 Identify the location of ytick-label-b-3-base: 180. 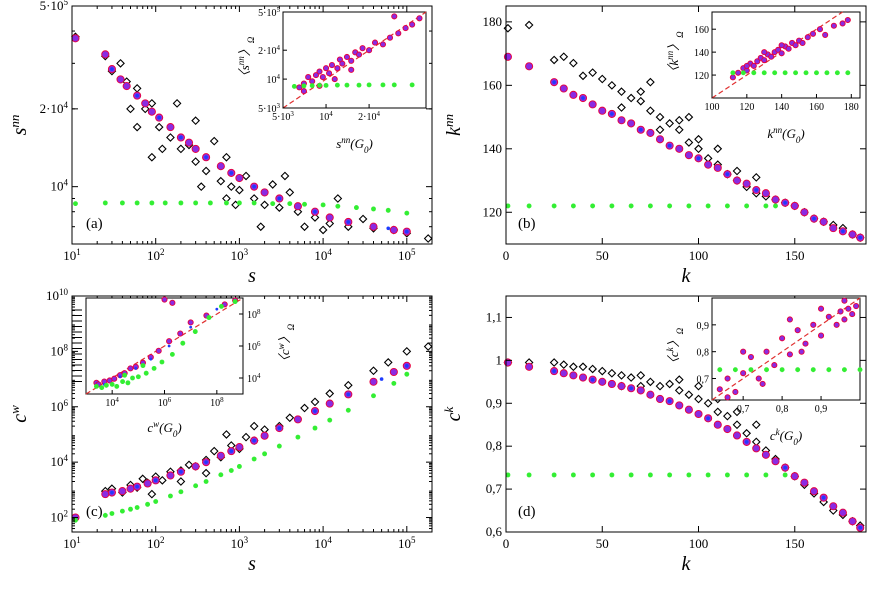
(493, 21).